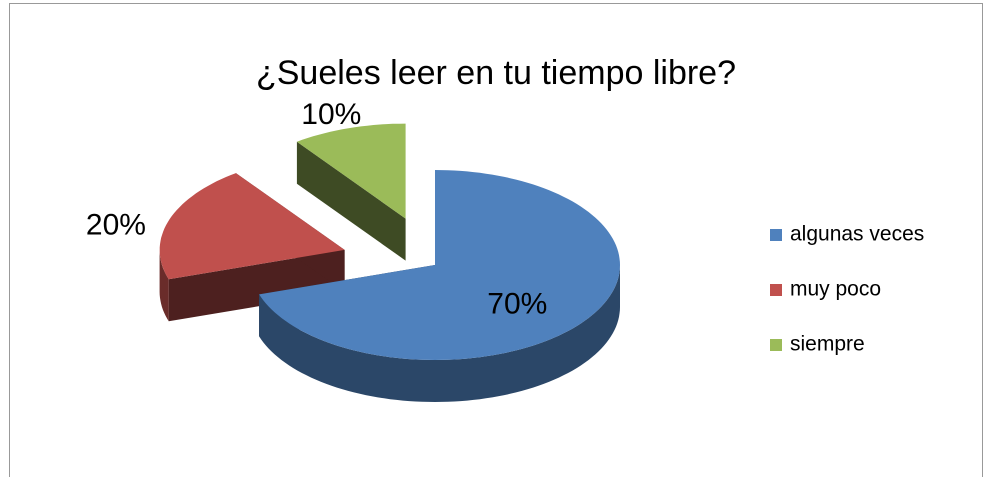 The height and width of the screenshot is (477, 984). What do you see at coordinates (116, 225) in the screenshot?
I see `data-label: 20%` at bounding box center [116, 225].